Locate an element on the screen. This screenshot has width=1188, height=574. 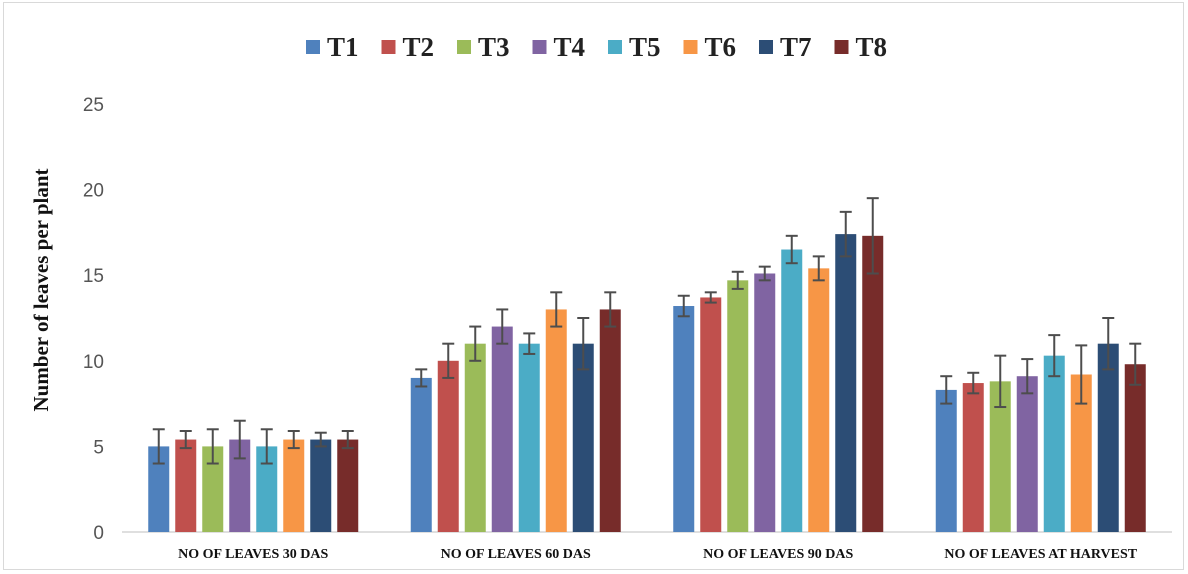
y-tick-label: 10 is located at coordinates (93, 362).